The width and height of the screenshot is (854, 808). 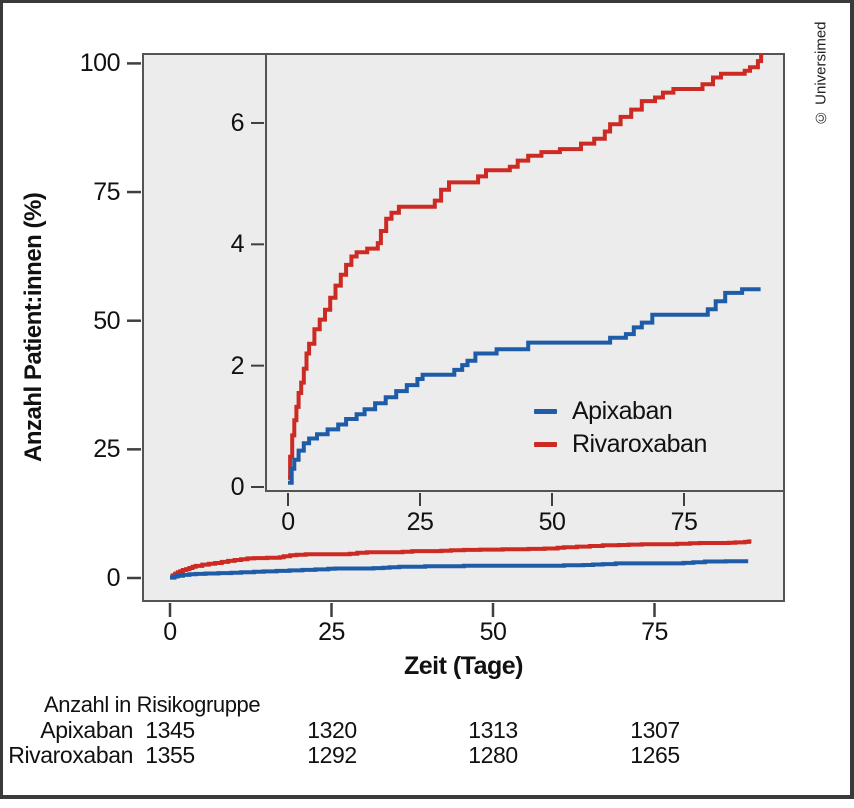 I want to click on risk-value: 1320, so click(x=332, y=730).